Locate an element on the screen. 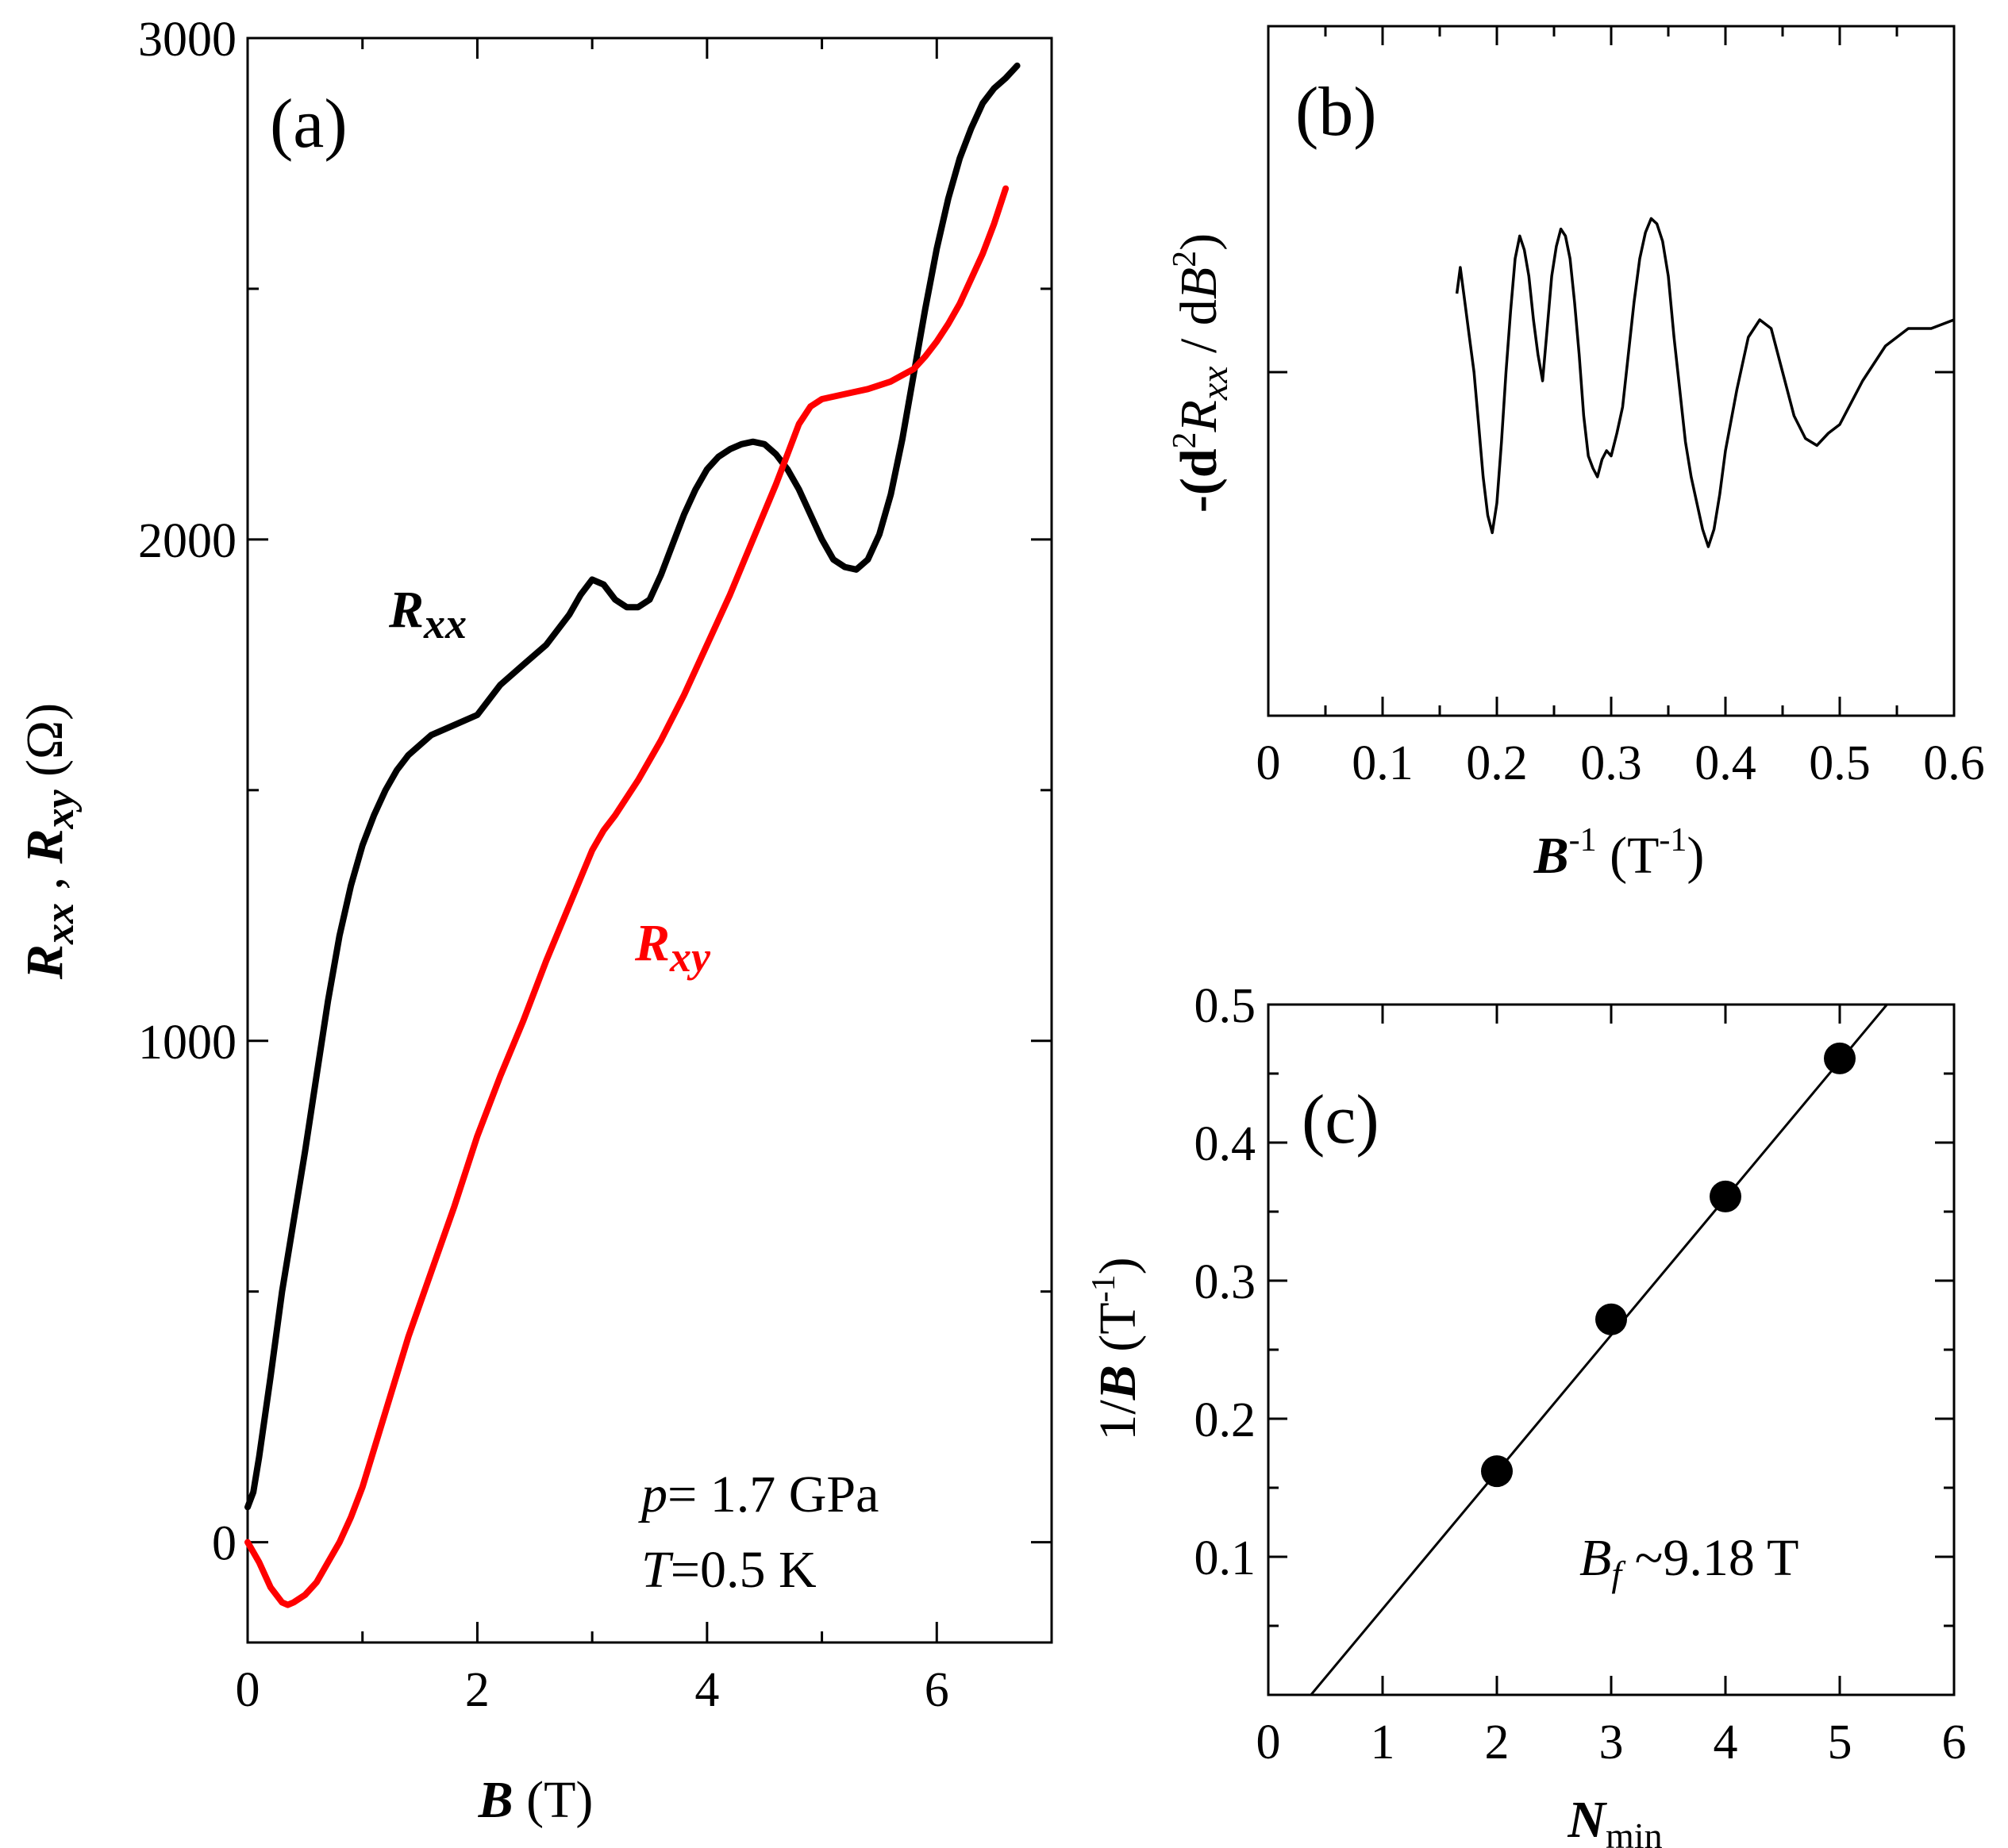 The image size is (2008, 1848). y-axis-label: Rxx , Rxy (Ω) is located at coordinates (49, 842).